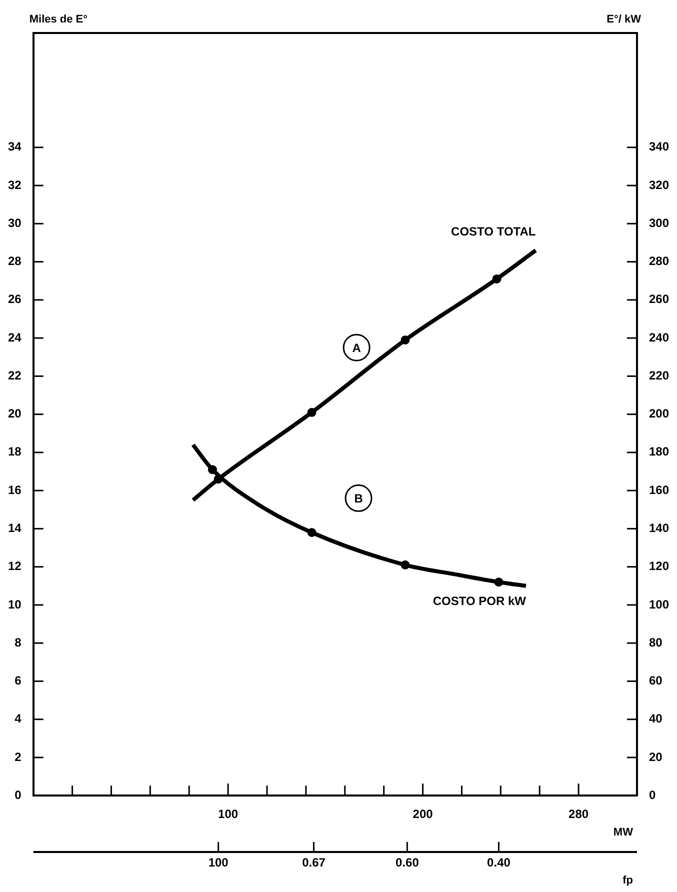  Describe the element at coordinates (499, 862) in the screenshot. I see `annotation: 0.40` at that location.